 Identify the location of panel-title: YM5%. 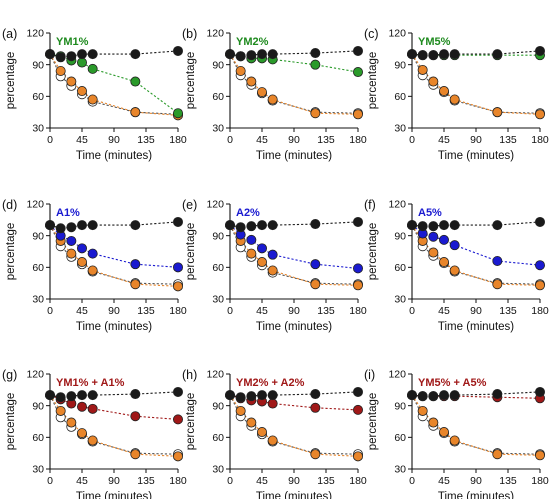
(434, 42).